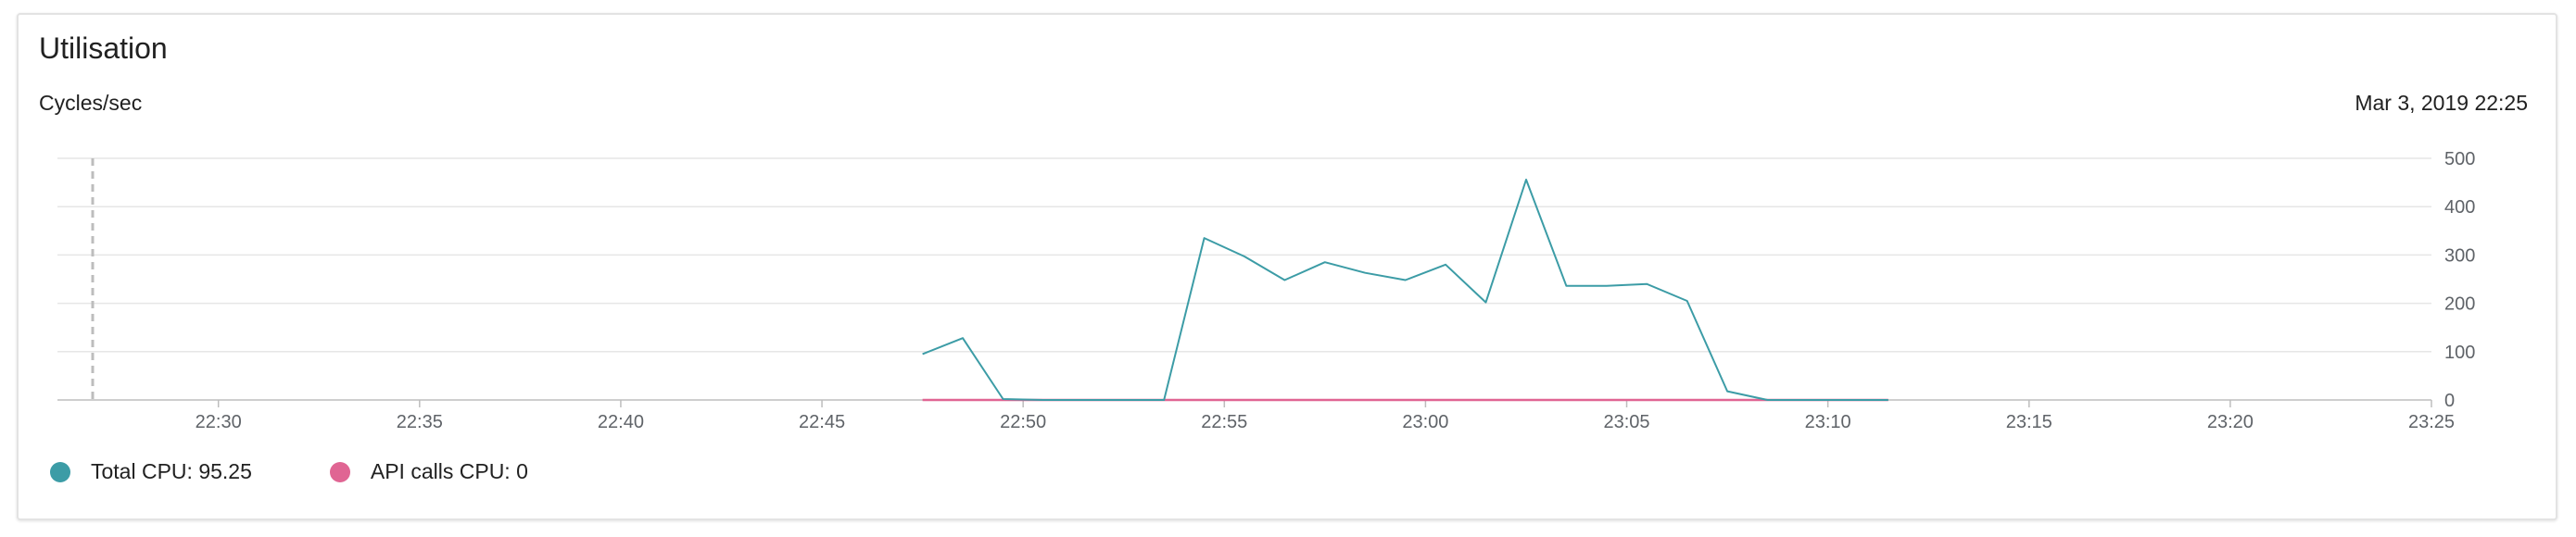  What do you see at coordinates (2460, 304) in the screenshot?
I see `y-tick-label: 200` at bounding box center [2460, 304].